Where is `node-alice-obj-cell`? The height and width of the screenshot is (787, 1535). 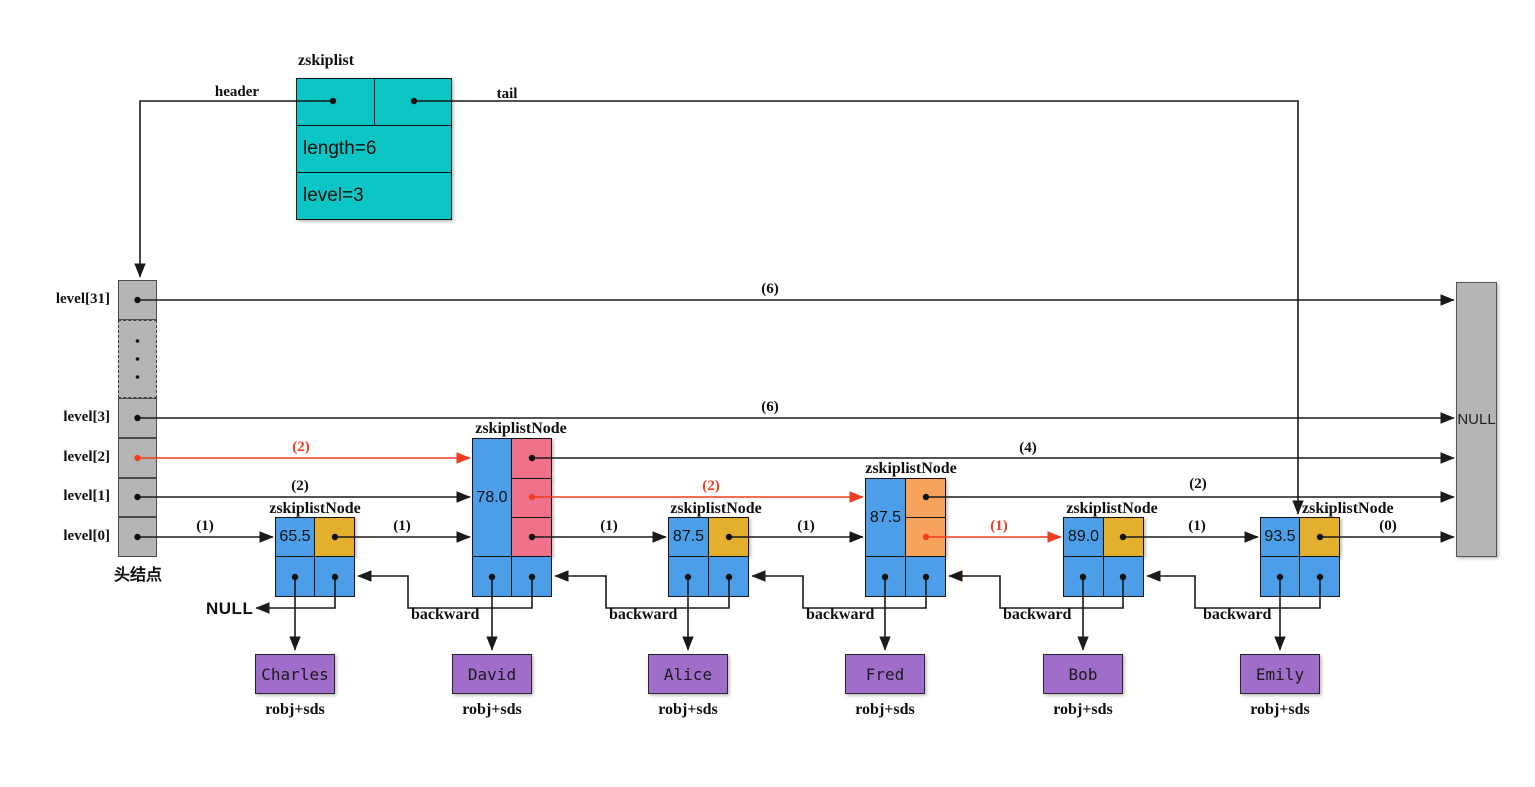 node-alice-obj-cell is located at coordinates (688, 576).